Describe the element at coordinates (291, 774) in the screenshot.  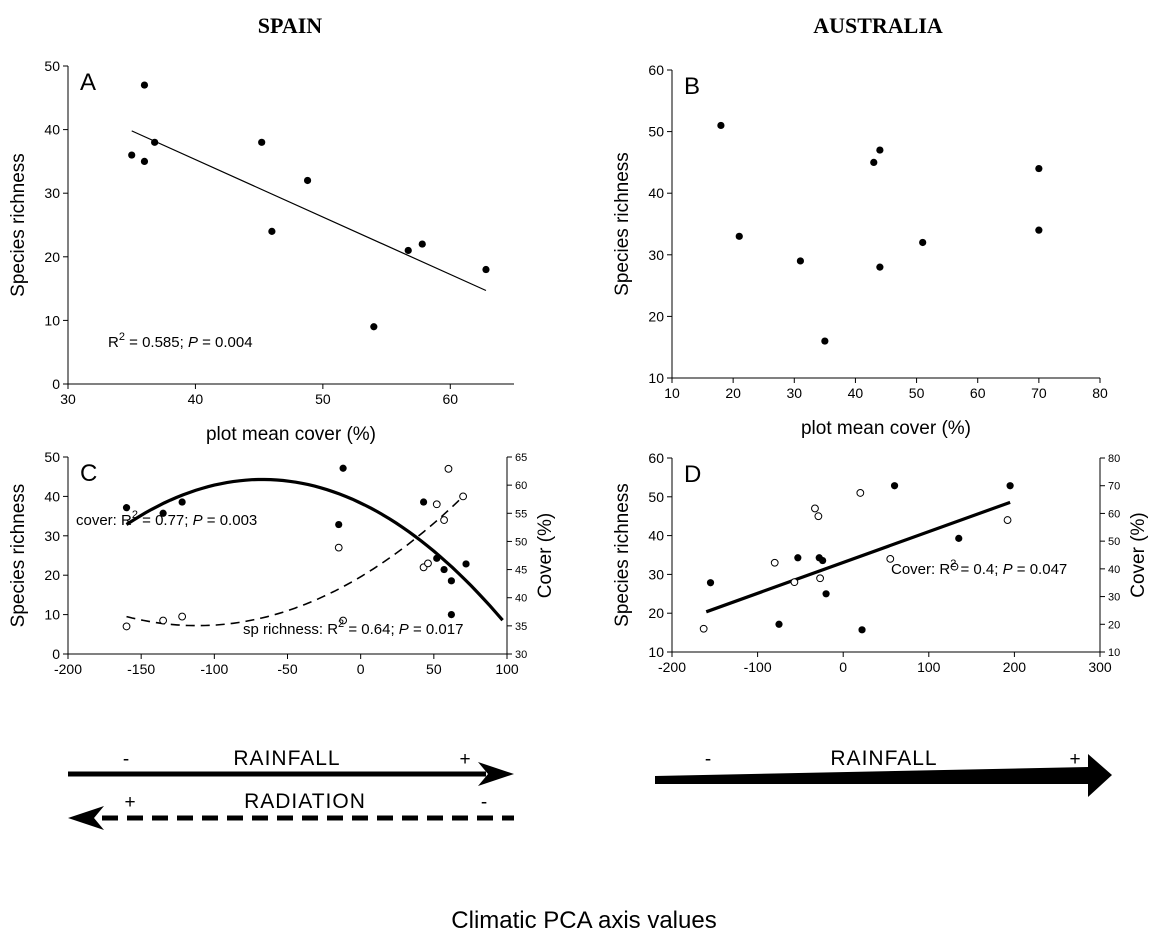
I see `rainfall-arrow-c` at that location.